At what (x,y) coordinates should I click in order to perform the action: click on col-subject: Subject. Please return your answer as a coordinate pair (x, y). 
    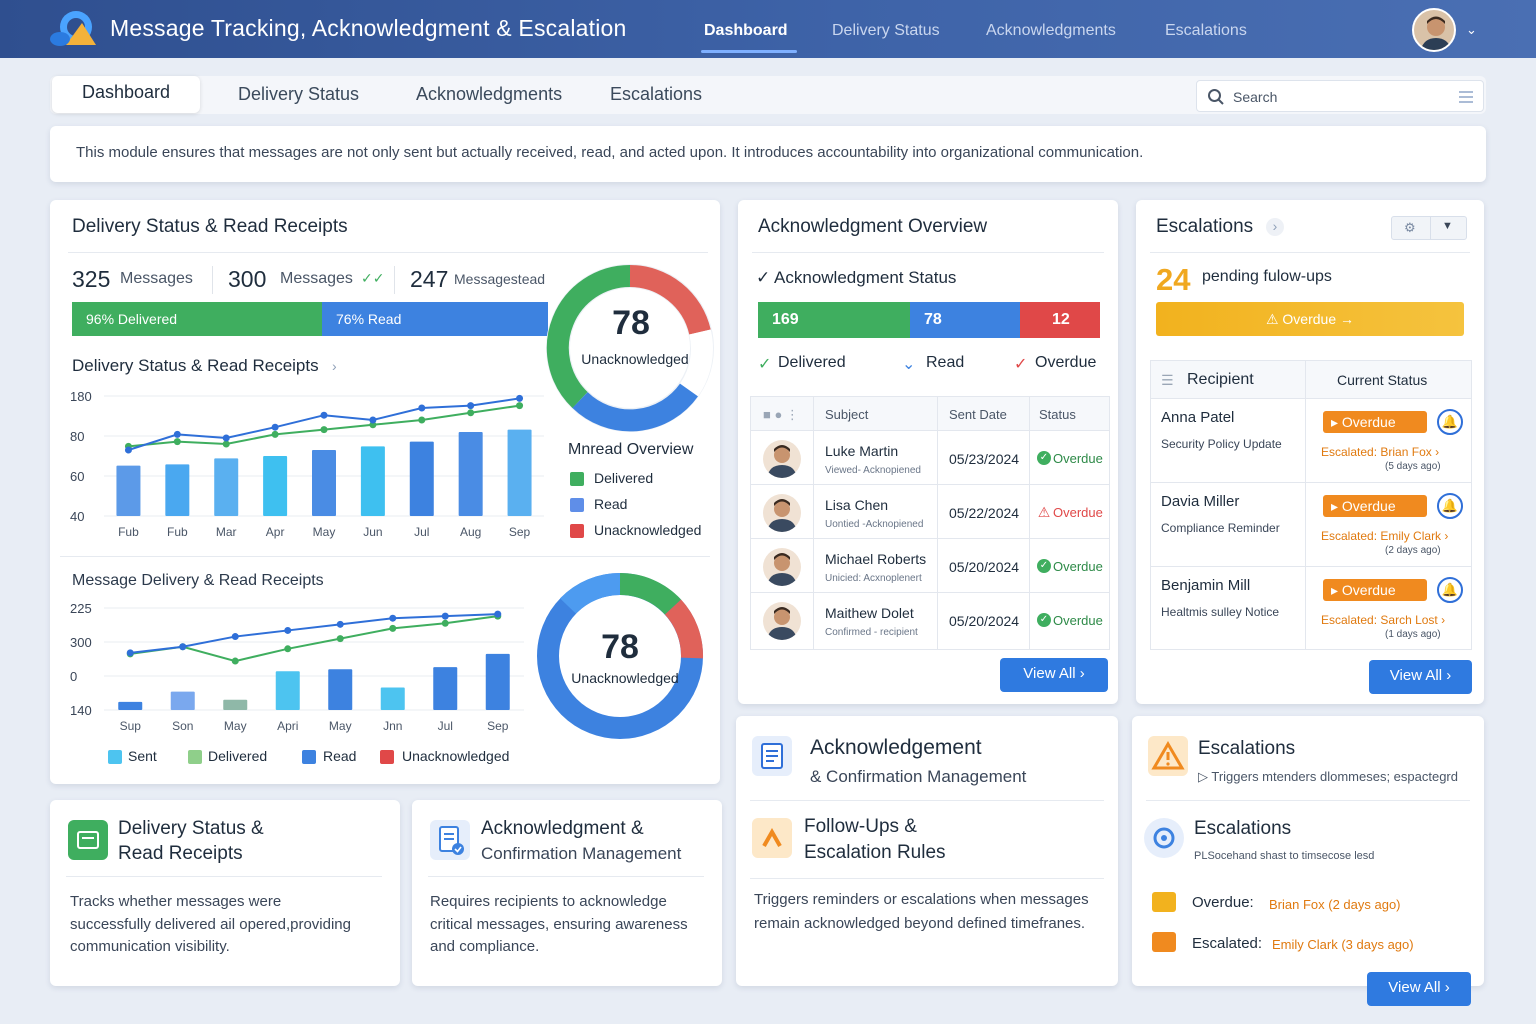
    Looking at the image, I should click on (847, 414).